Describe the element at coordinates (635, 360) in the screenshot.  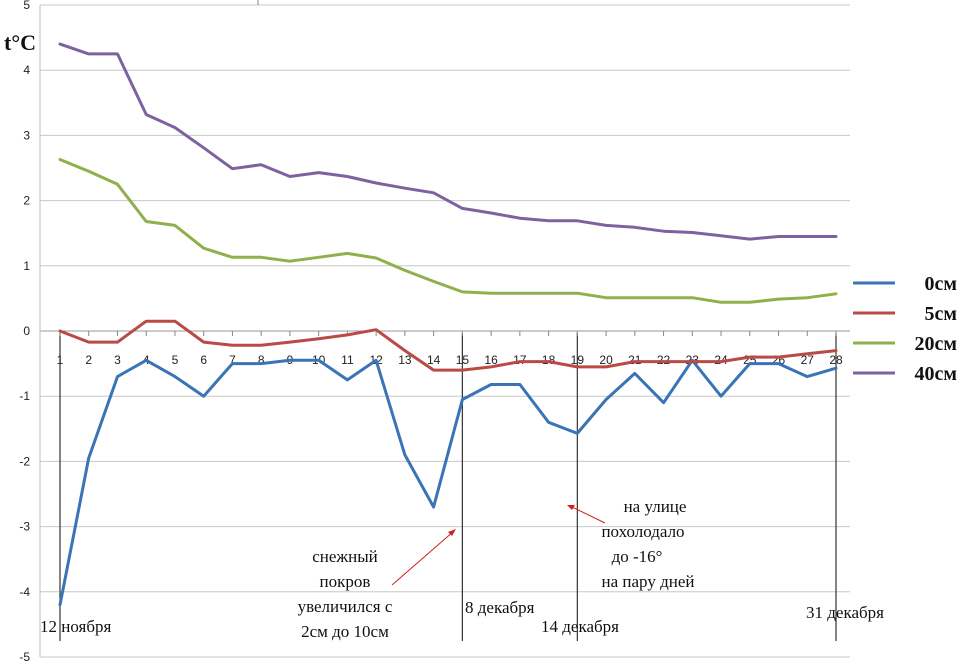
I see `x-tick-label: 21` at that location.